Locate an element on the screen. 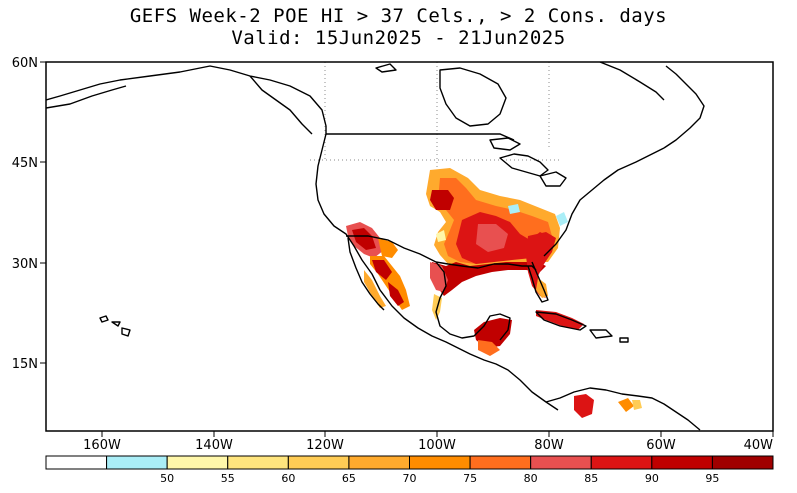  lon-tick-140w: 140W is located at coordinates (214, 445).